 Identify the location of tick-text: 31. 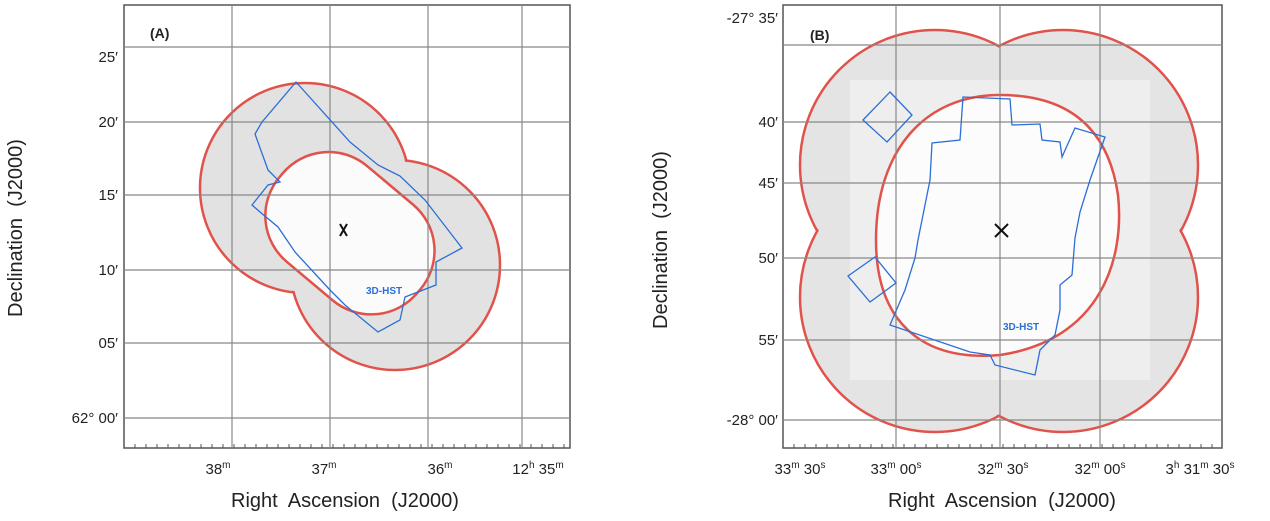
(1189, 469).